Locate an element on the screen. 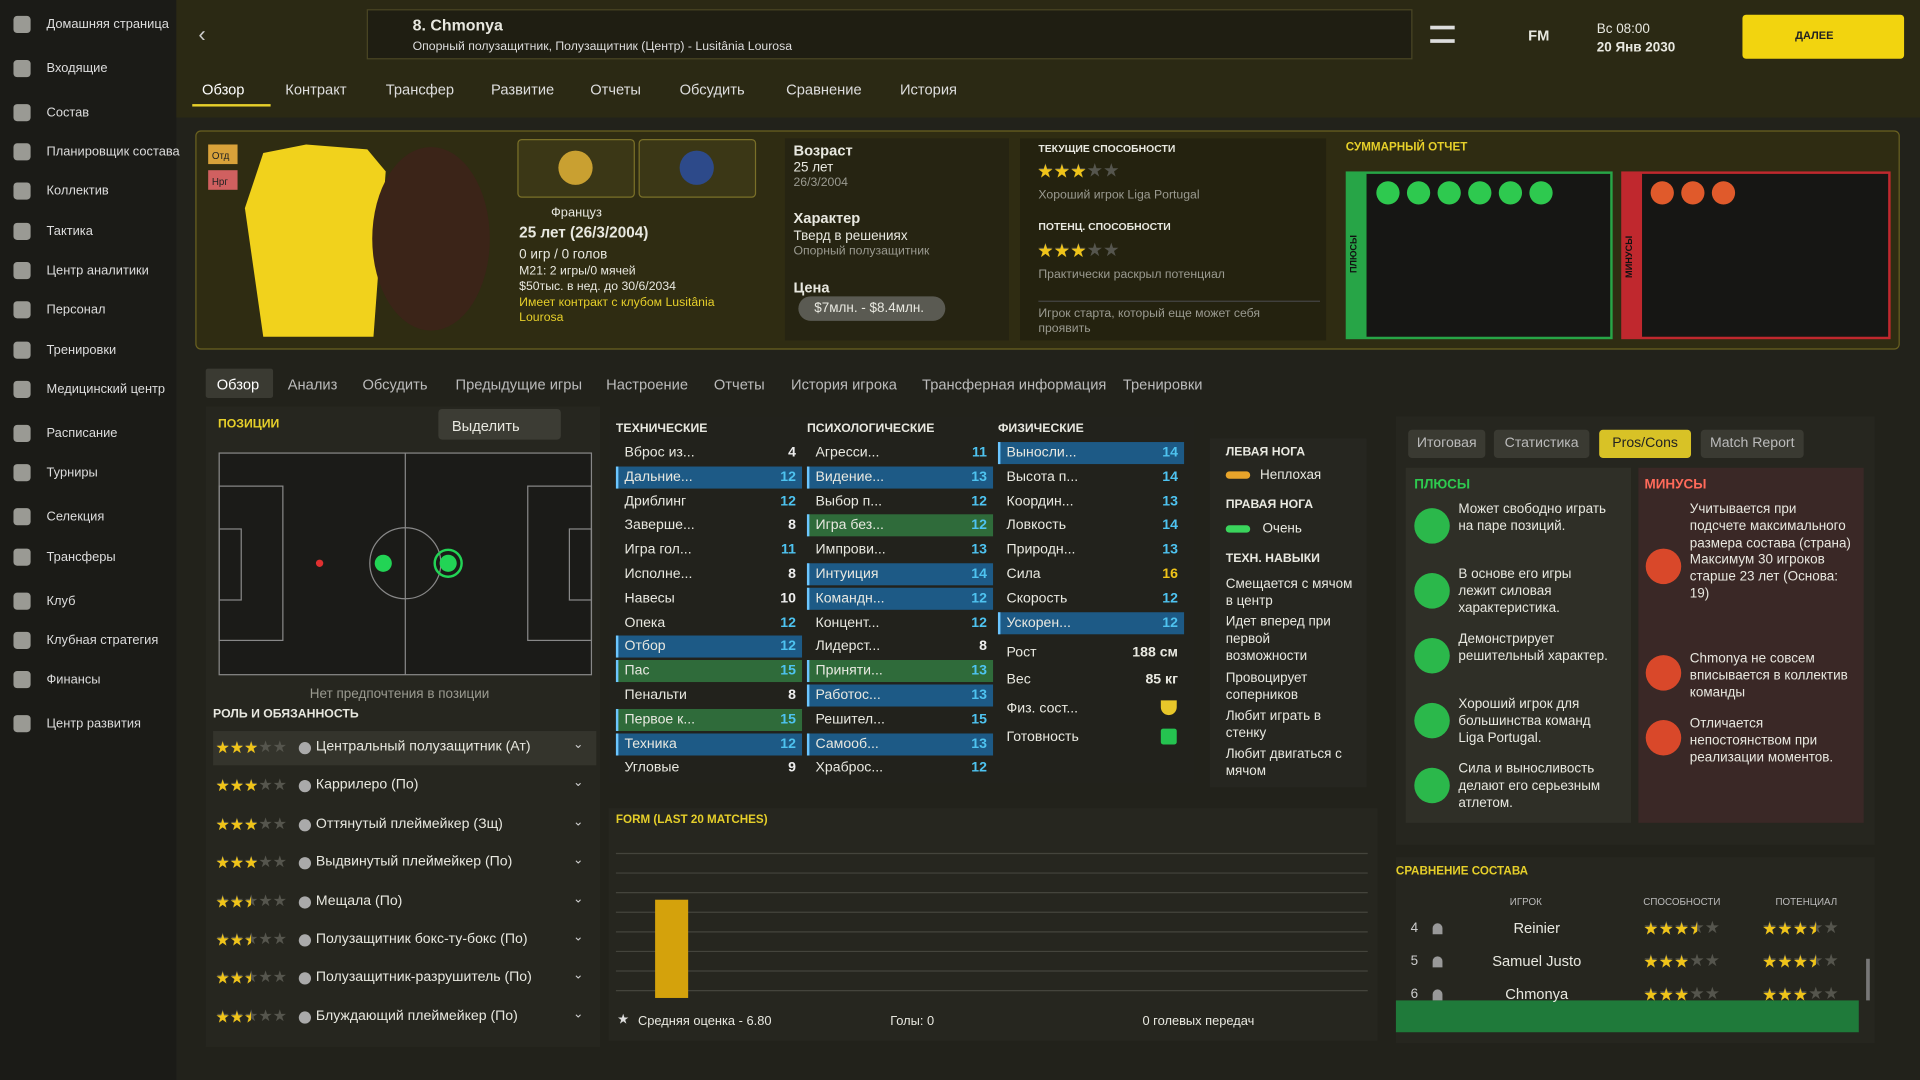 The width and height of the screenshot is (1920, 1080). rank: 5 is located at coordinates (1414, 961).